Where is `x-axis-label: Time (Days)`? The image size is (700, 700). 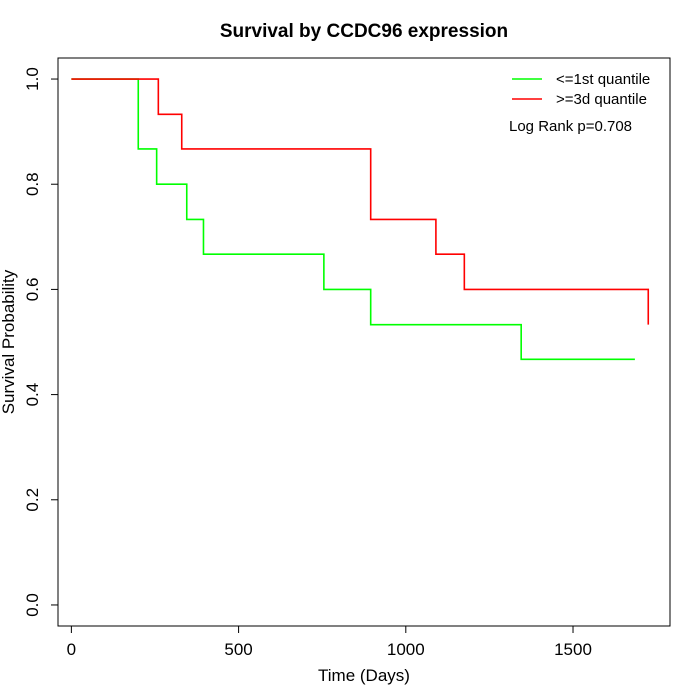 x-axis-label: Time (Days) is located at coordinates (364, 675).